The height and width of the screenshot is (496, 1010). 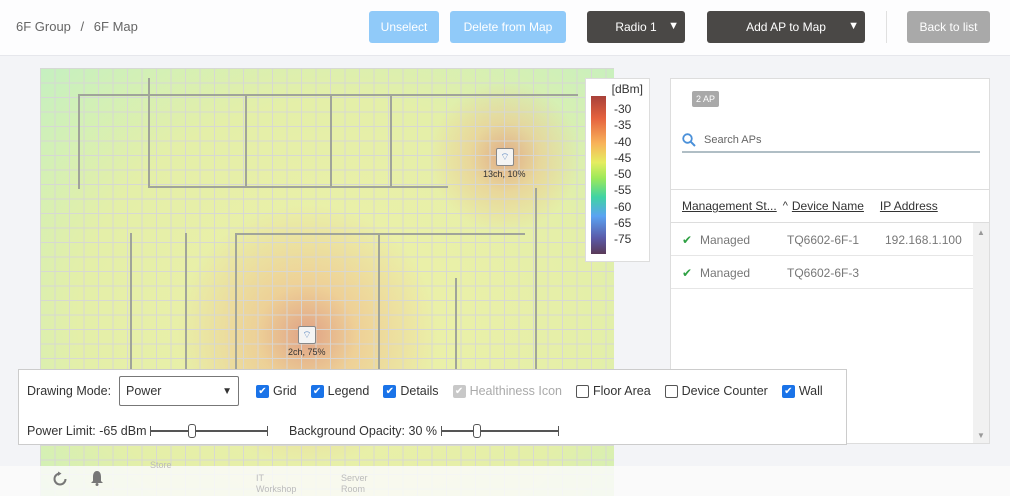 What do you see at coordinates (623, 190) in the screenshot?
I see `legend-tick: -55` at bounding box center [623, 190].